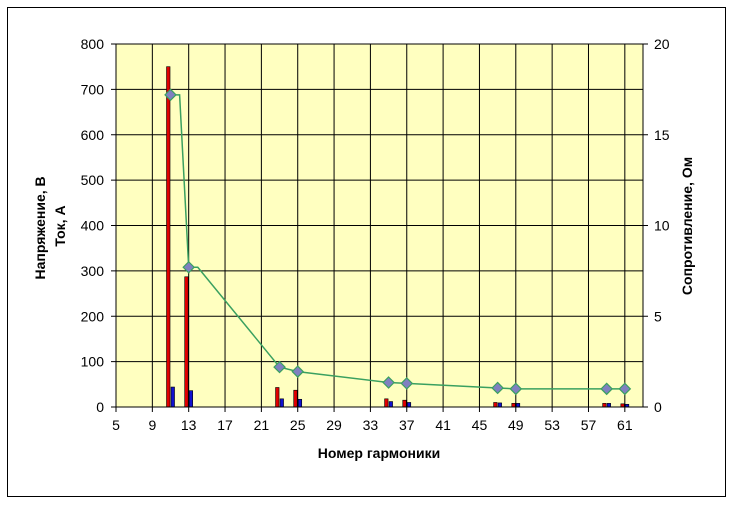  What do you see at coordinates (262, 425) in the screenshot?
I see `x-tick-label: 21` at bounding box center [262, 425].